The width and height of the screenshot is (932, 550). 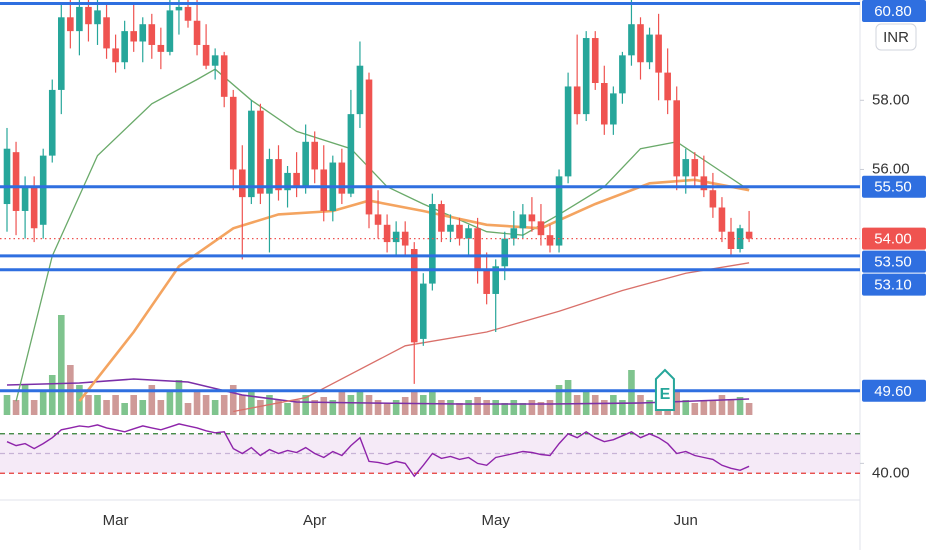 I want to click on y-tick-label: 56.00, so click(x=891, y=168).